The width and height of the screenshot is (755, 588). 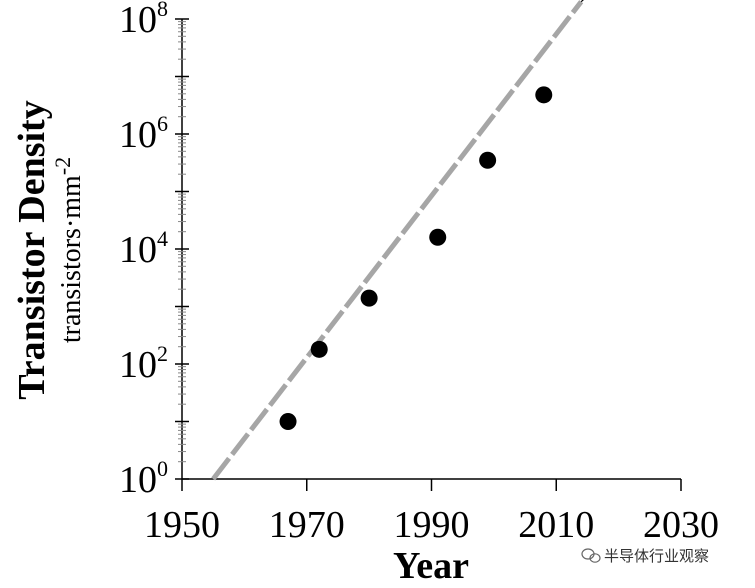 I want to click on y-axis-title: Transistor Density, so click(x=32, y=249).